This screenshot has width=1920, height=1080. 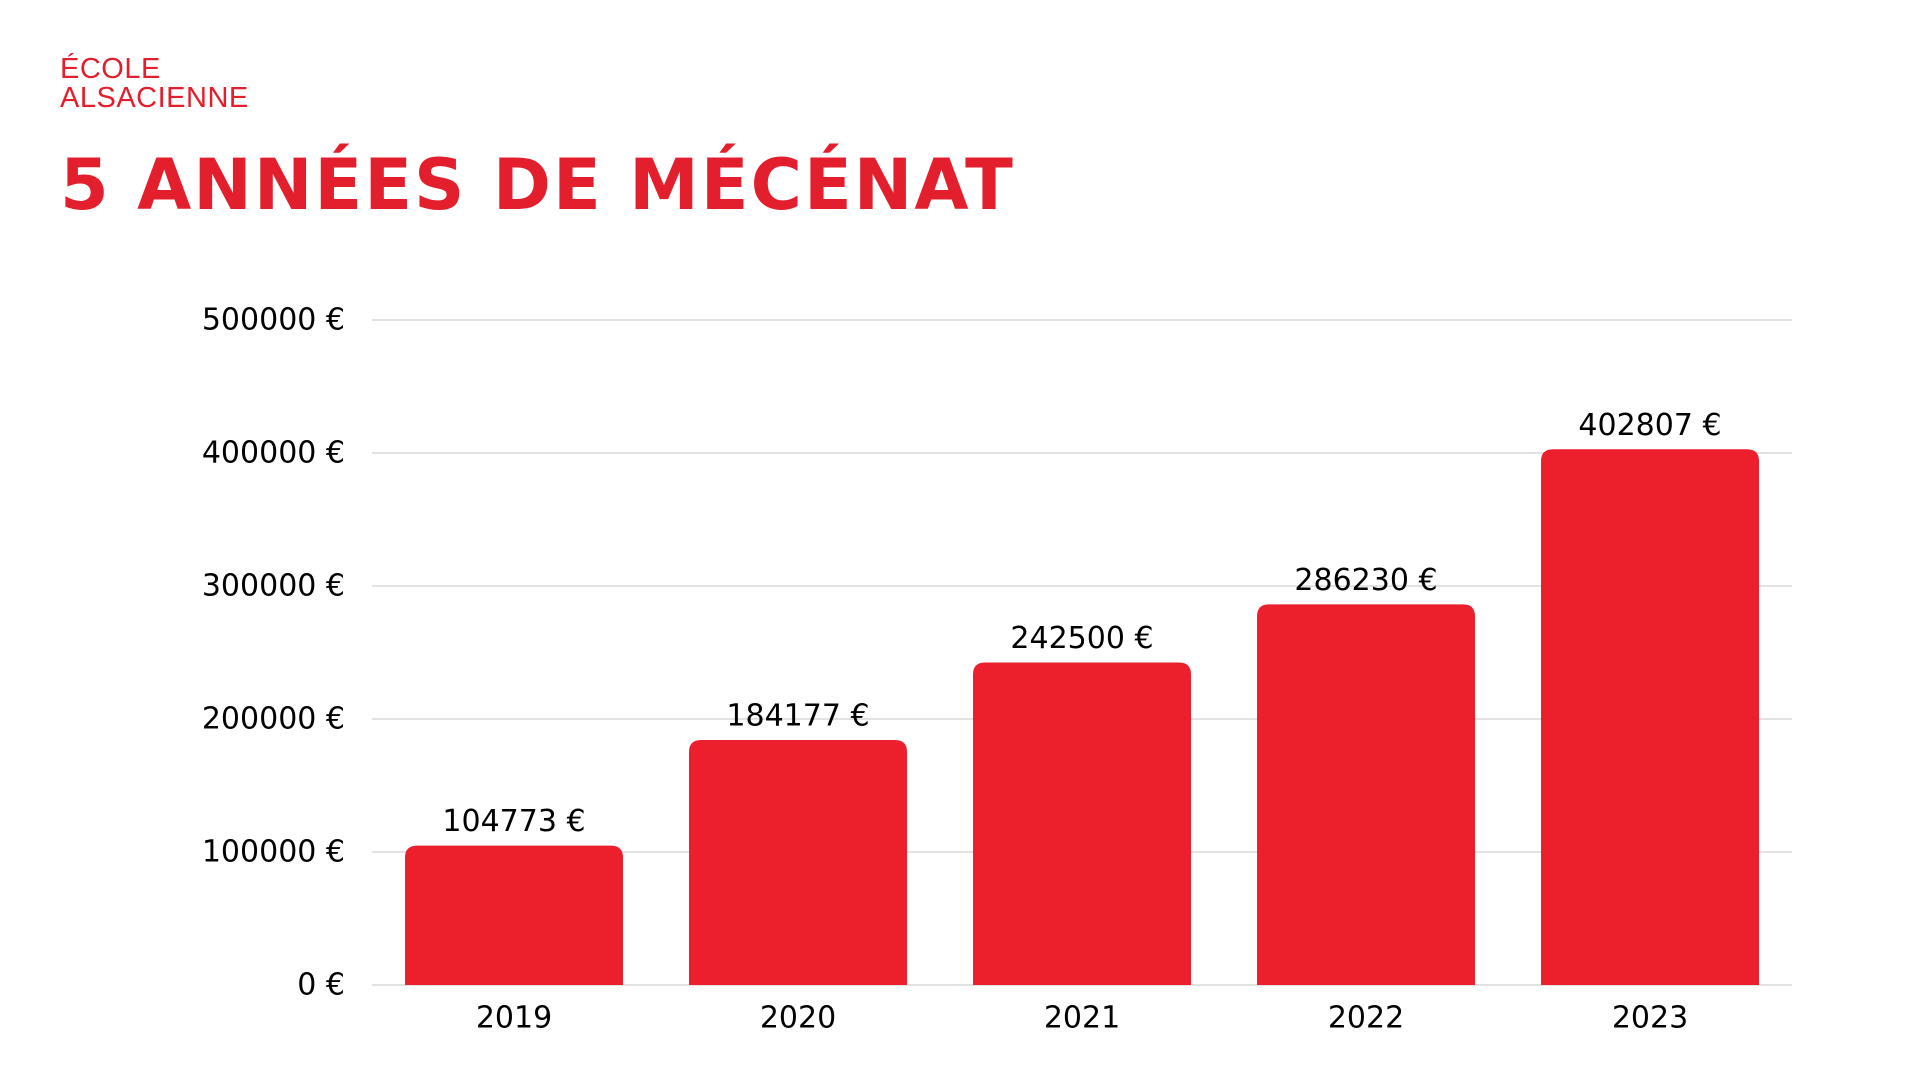 I want to click on x-tick-label: 2022, so click(x=1366, y=1018).